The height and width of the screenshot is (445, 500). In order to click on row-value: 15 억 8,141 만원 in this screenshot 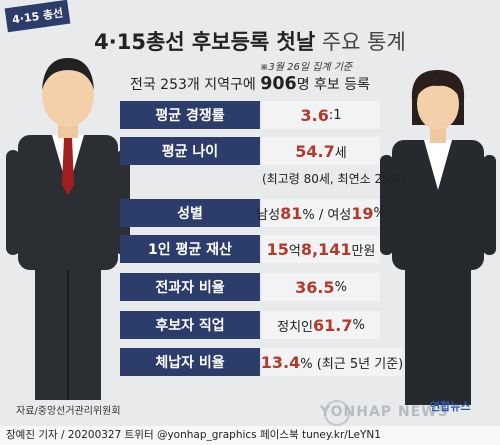, I will do `click(321, 249)`.